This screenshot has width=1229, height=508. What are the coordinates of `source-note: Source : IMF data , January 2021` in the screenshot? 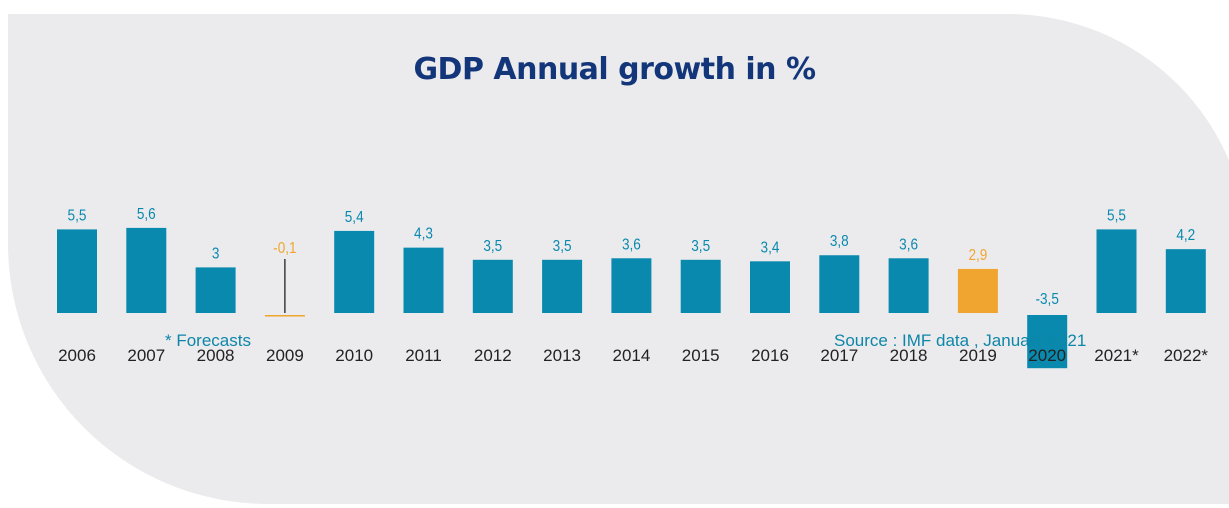 It's located at (960, 340).